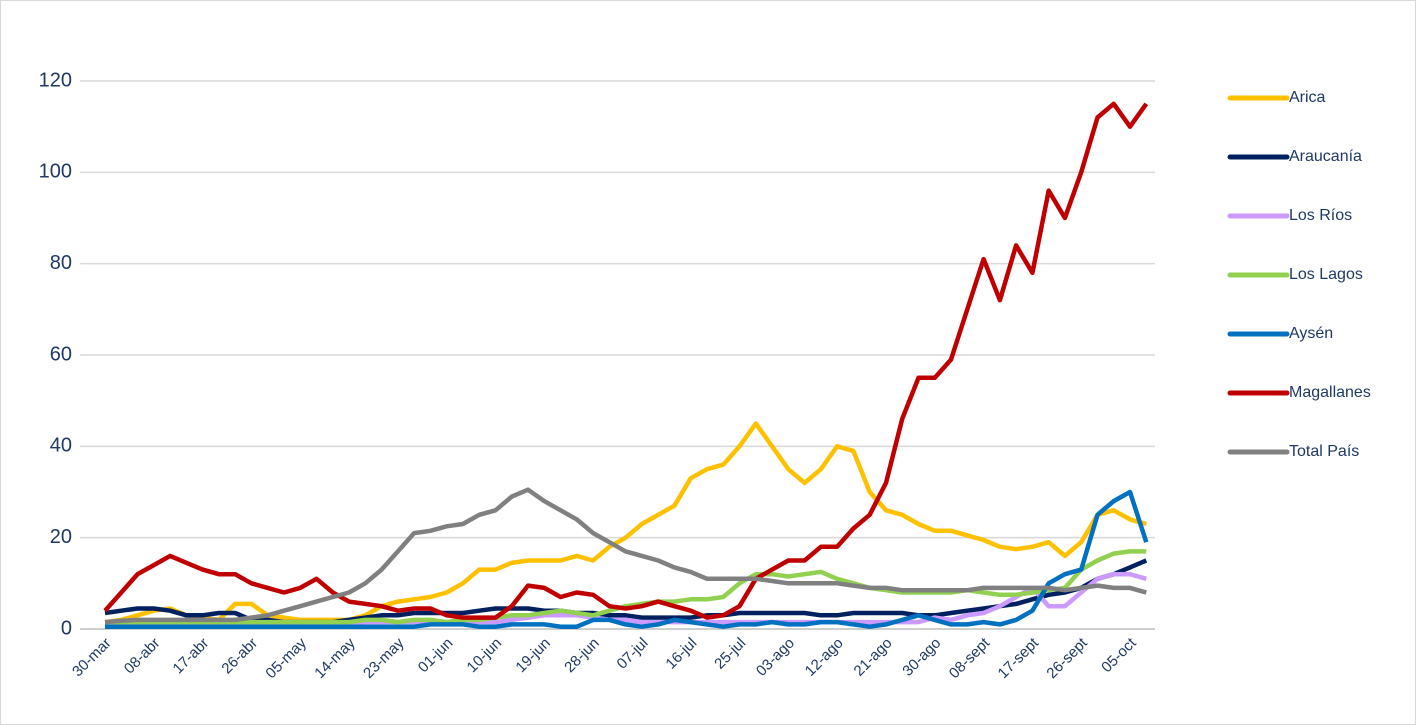 The height and width of the screenshot is (725, 1416). I want to click on legend-label: Los Ríos, so click(1320, 215).